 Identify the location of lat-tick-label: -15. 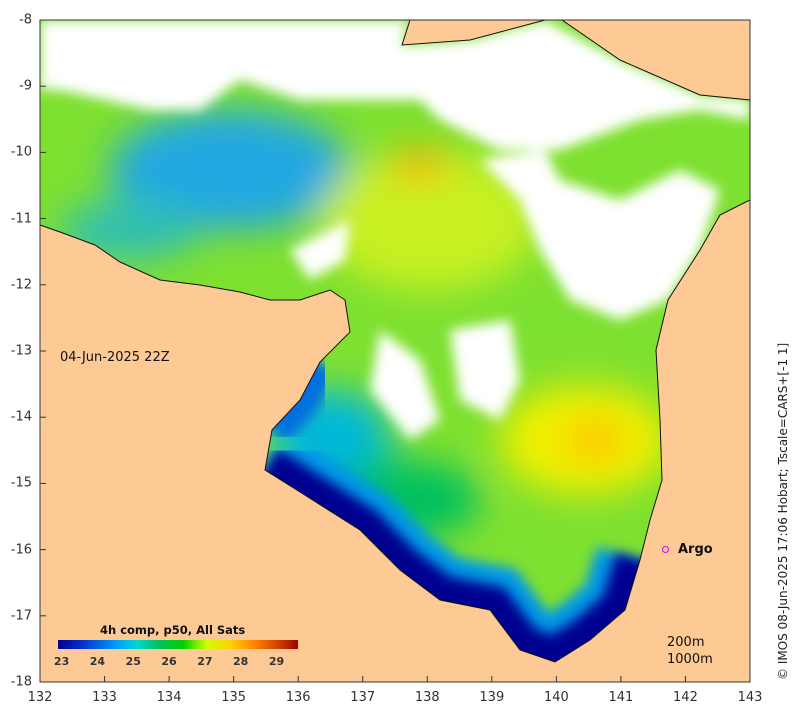
(21, 483).